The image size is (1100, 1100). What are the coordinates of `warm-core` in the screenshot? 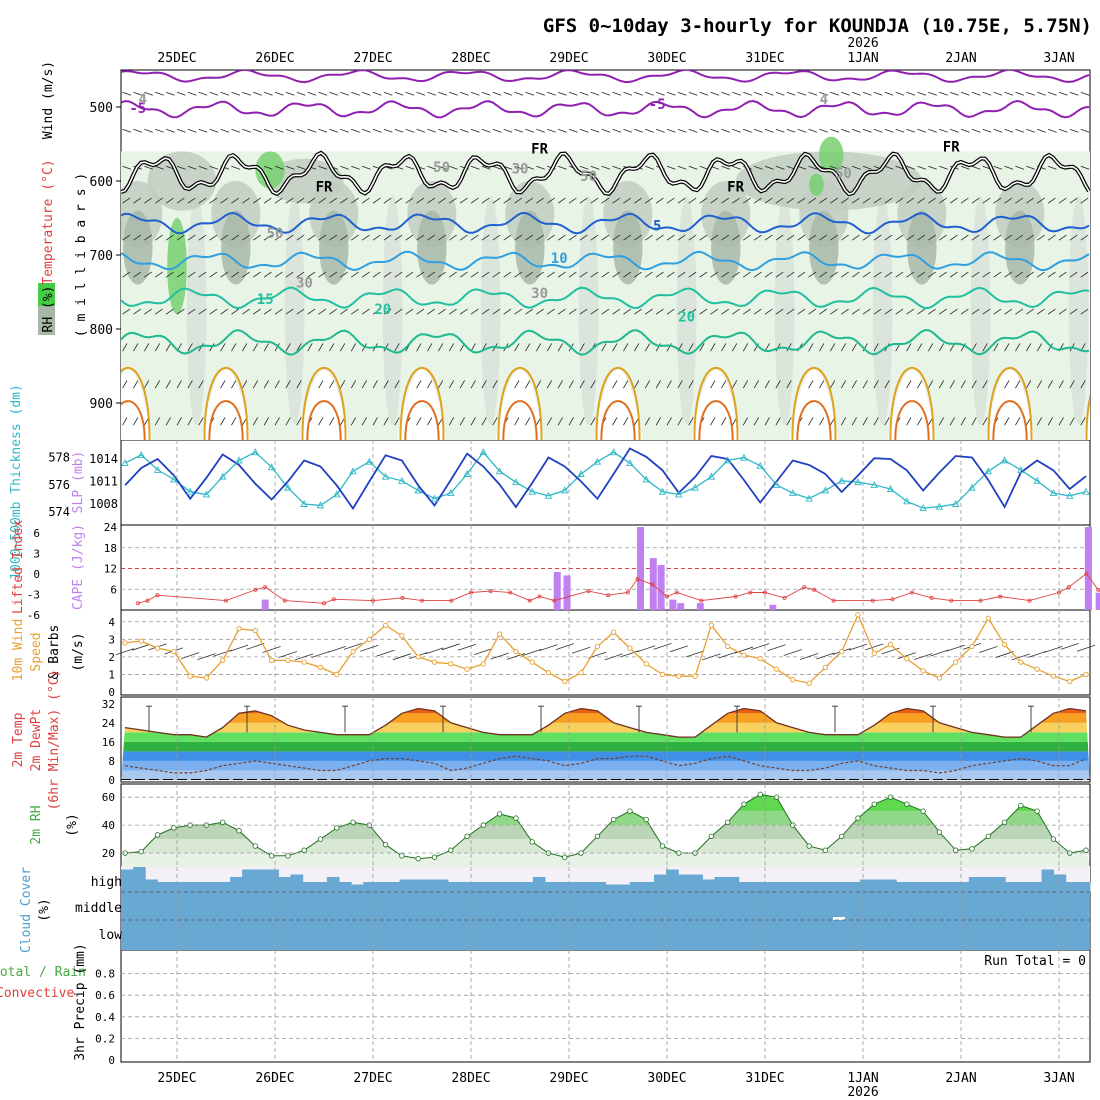 It's located at (422, 404).